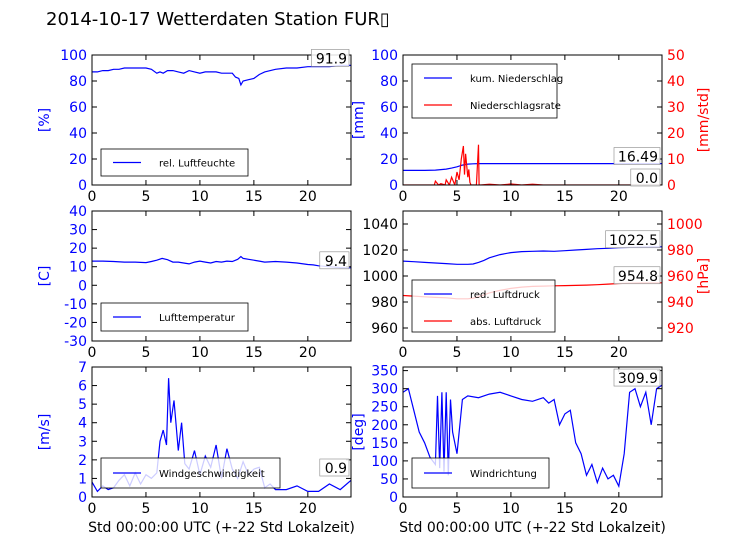 This screenshot has width=736, height=552. I want to click on x-tick-label-humidity-3: 15, so click(254, 197).